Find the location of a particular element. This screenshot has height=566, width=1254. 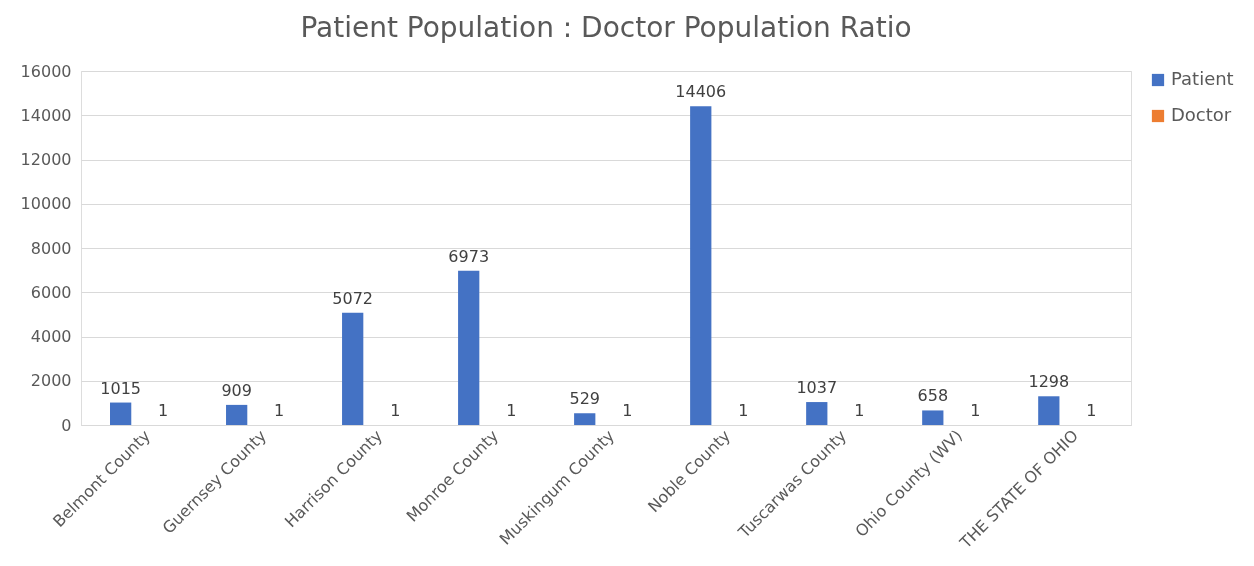

y-tick-label: 0 is located at coordinates (66, 425).